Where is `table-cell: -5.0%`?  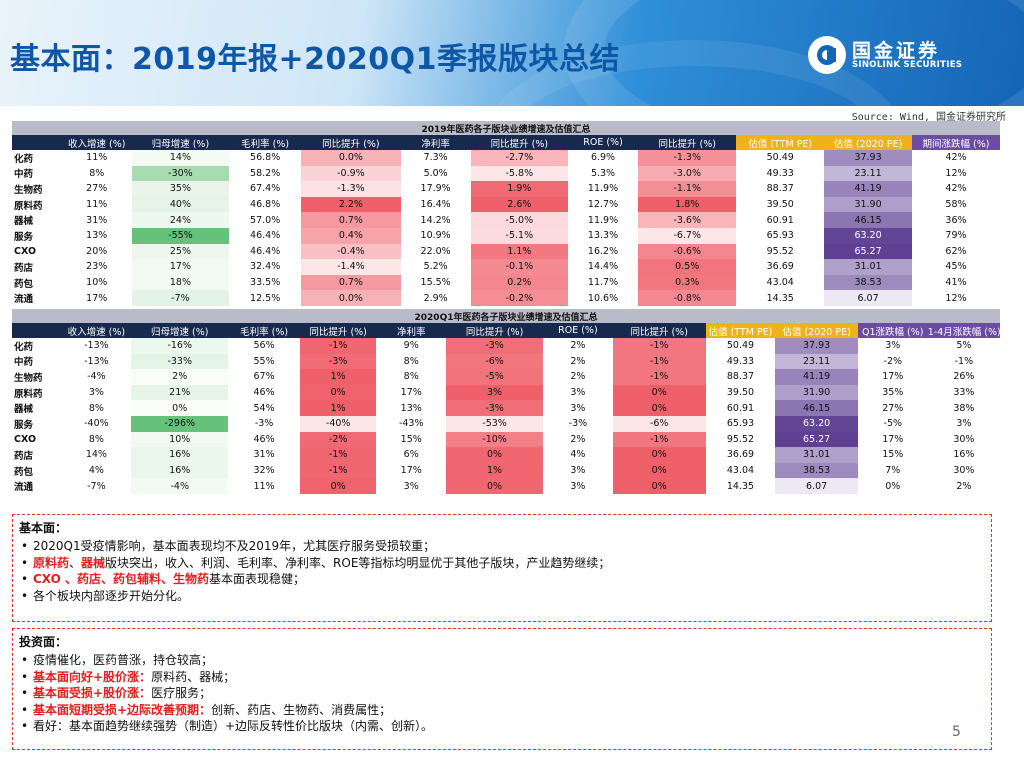
table-cell: -5.0% is located at coordinates (519, 220).